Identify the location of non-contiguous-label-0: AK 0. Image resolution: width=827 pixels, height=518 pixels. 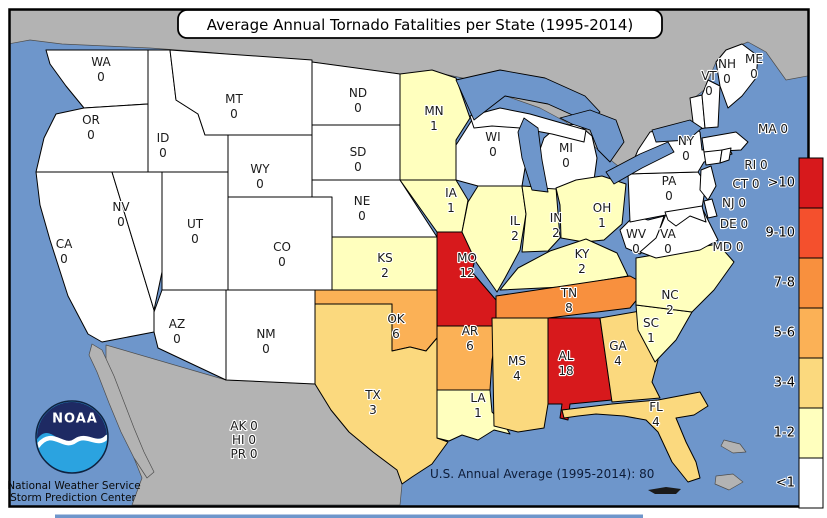
(244, 426).